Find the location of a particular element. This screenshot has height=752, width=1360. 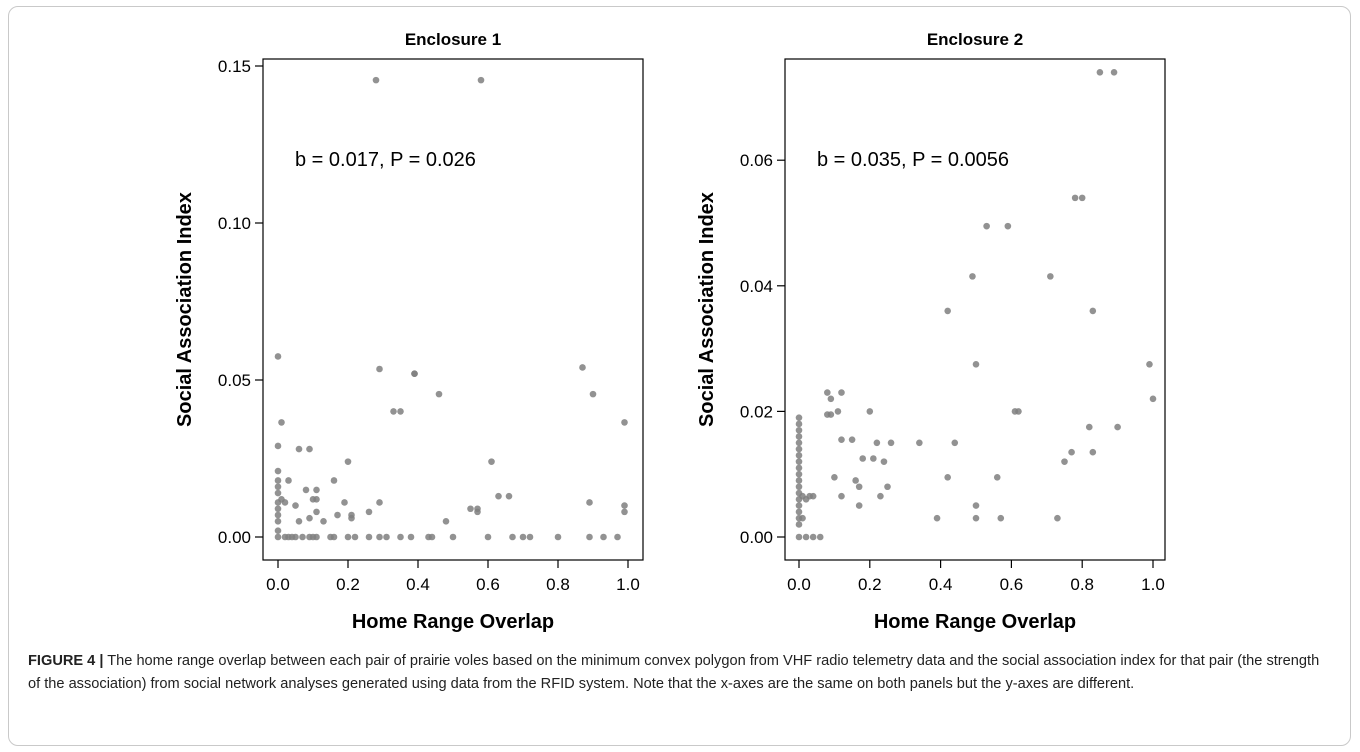

panel-title: Enclosure 1 is located at coordinates (453, 39).